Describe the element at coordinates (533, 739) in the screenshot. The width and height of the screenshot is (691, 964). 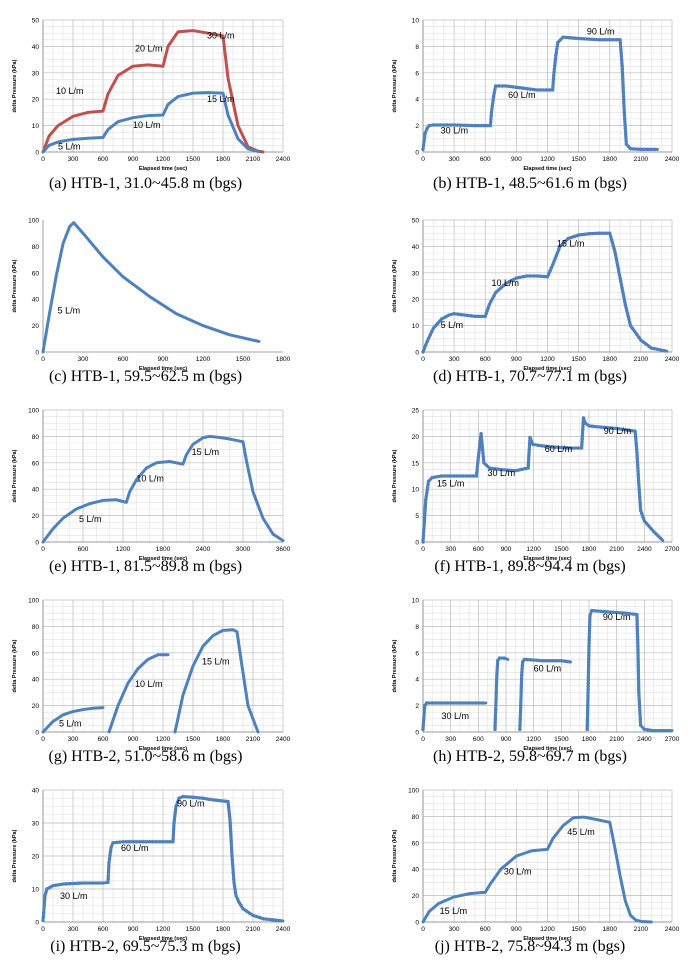
I see `x-tick-label: 1200` at that location.